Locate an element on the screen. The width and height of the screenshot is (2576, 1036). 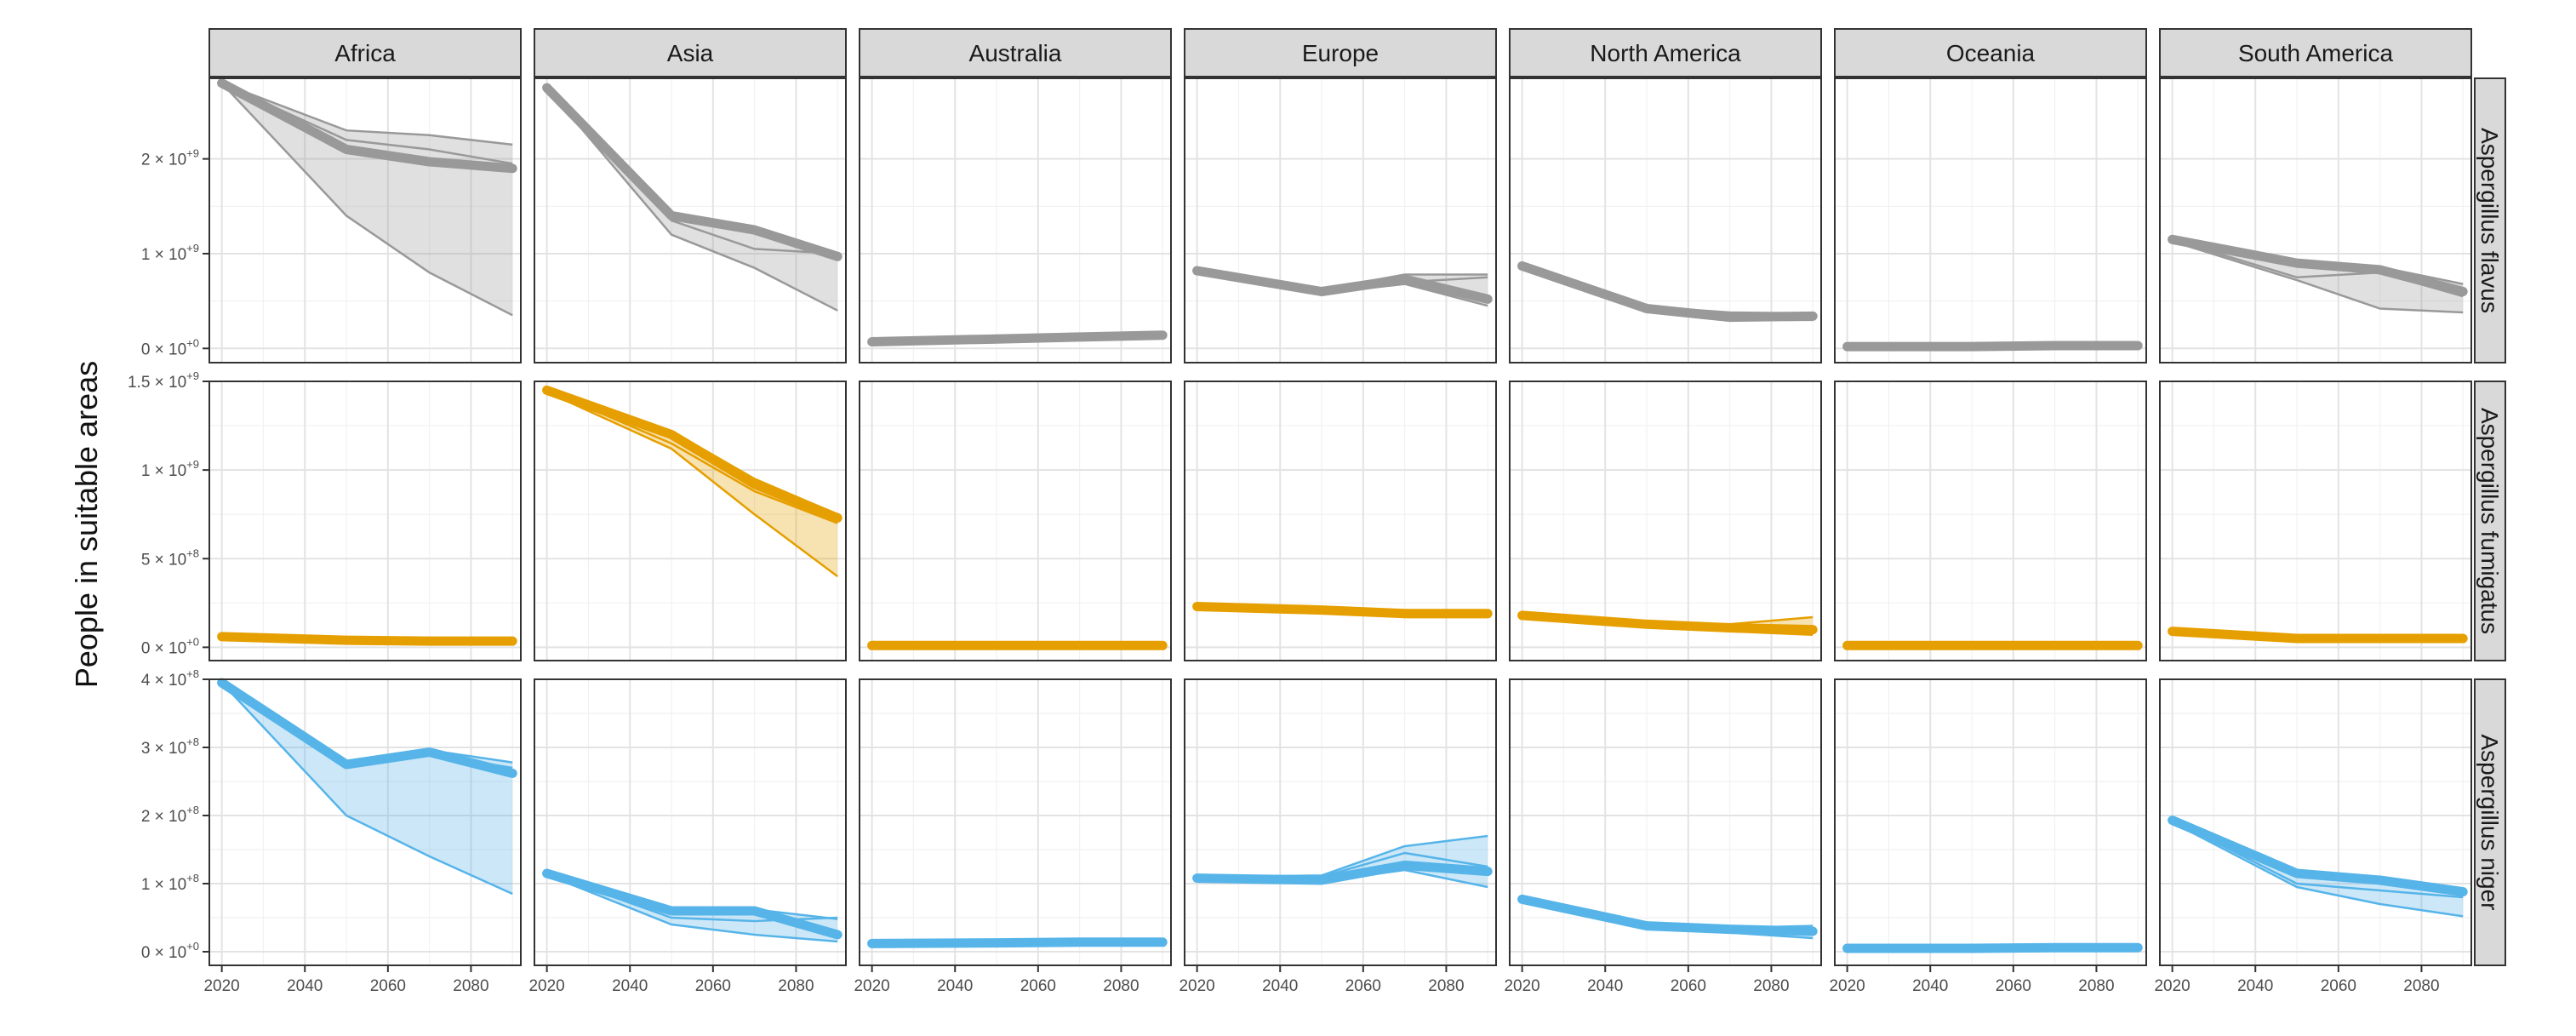
panel-aspergillus-niger-africa is located at coordinates (365, 822).